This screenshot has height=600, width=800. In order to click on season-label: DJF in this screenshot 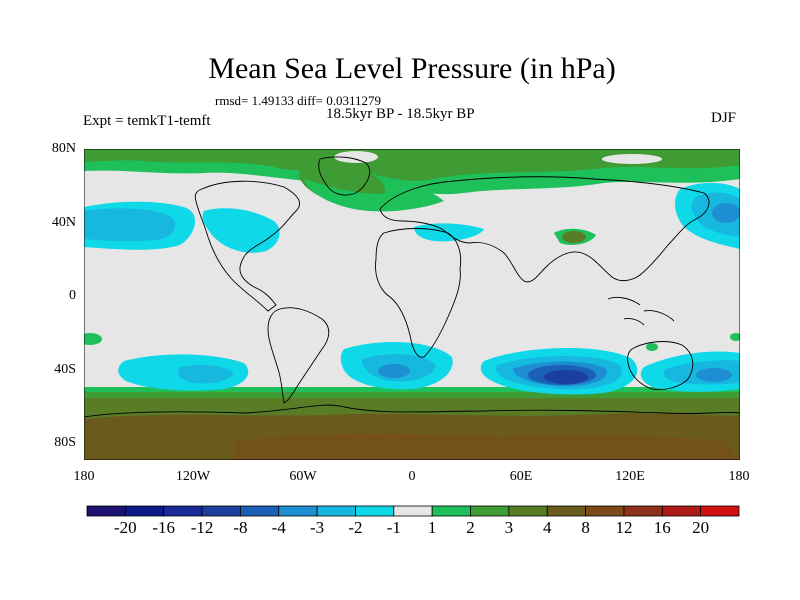, I will do `click(724, 118)`.